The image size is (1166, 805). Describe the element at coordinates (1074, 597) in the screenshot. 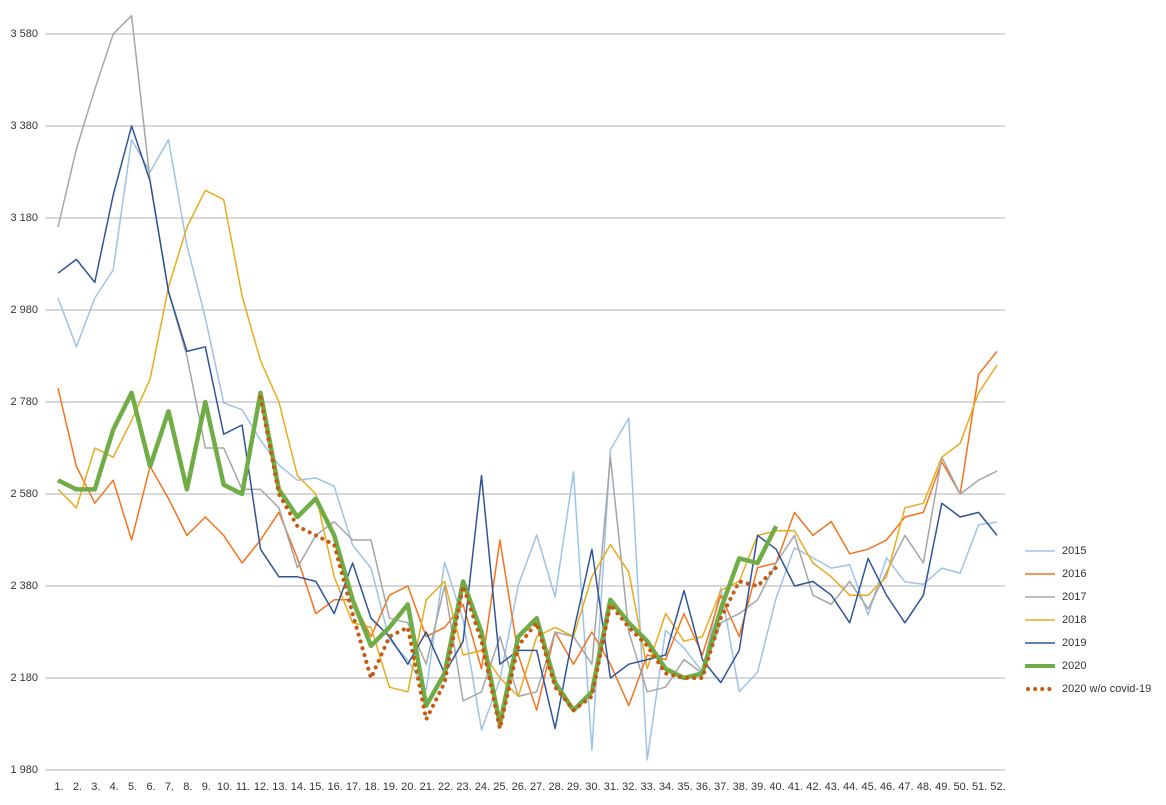

I see `legend-label: 2017` at that location.